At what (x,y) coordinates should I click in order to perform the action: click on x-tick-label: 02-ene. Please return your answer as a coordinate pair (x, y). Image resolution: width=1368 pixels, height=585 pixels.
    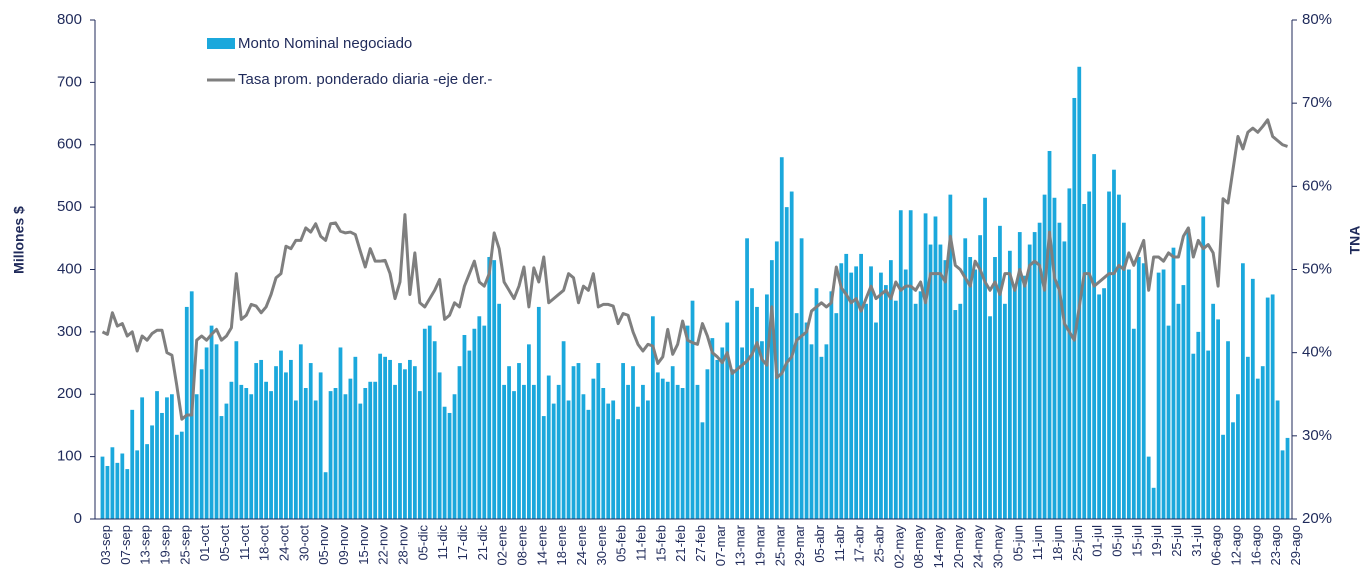
    Looking at the image, I should click on (502, 545).